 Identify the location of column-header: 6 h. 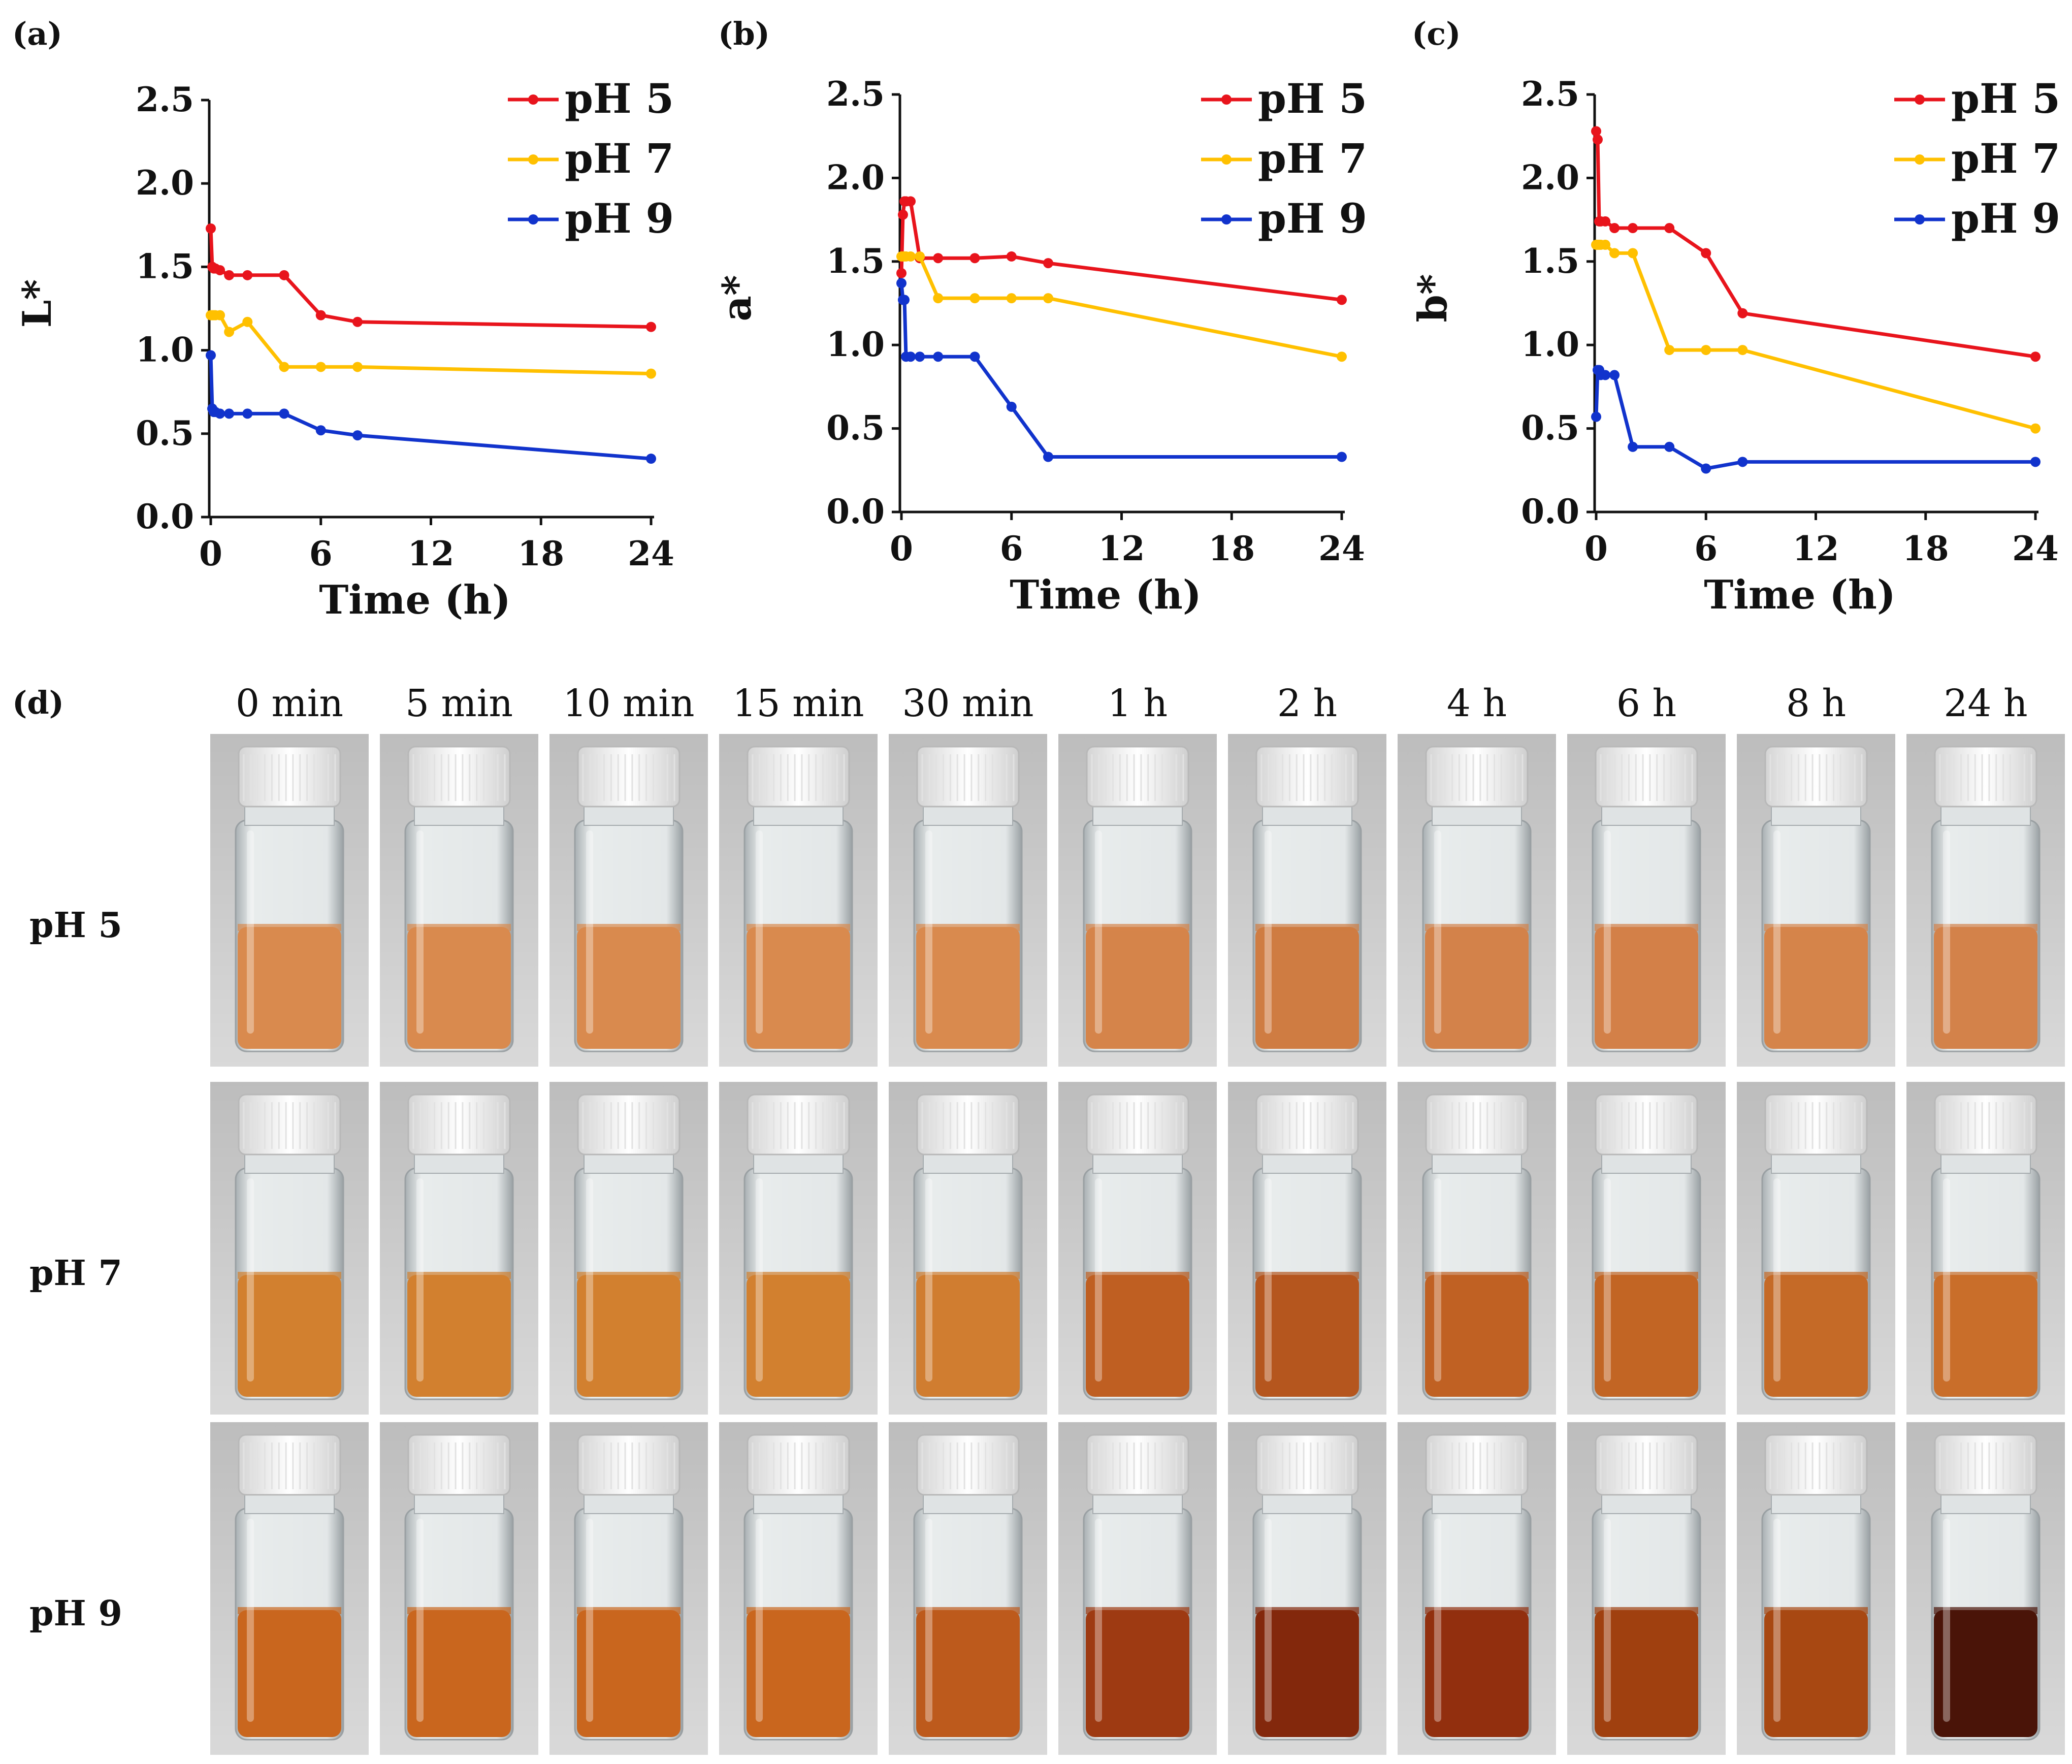
(1646, 703).